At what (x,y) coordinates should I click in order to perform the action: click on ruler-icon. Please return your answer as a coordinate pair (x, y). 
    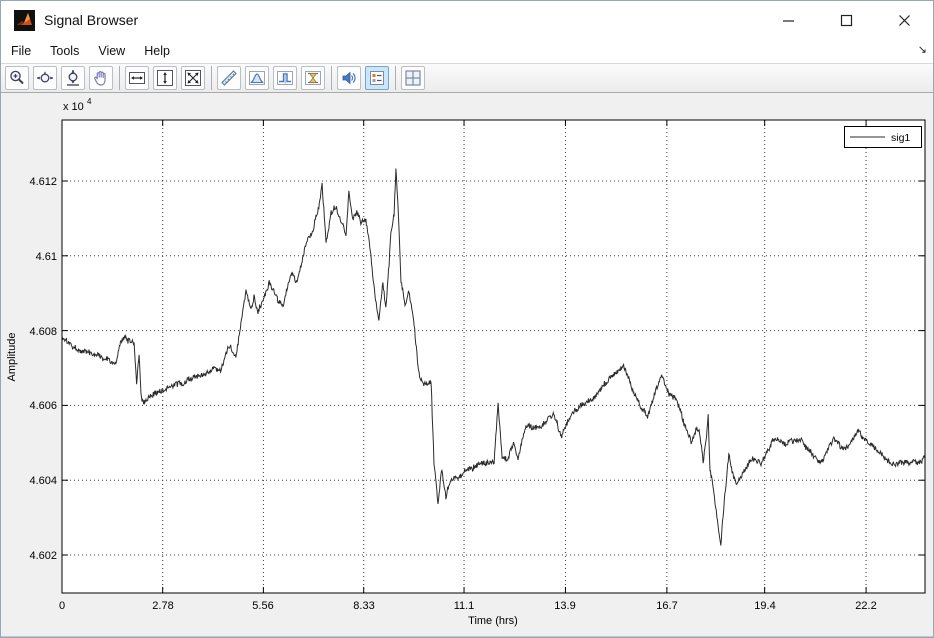
    Looking at the image, I should click on (229, 78).